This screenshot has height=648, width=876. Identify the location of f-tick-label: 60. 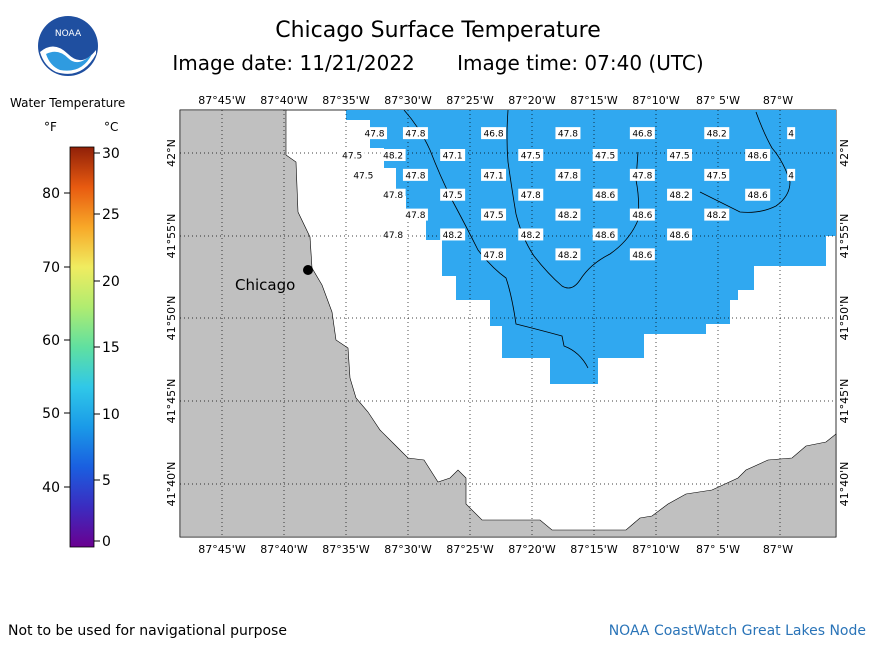
(51, 341).